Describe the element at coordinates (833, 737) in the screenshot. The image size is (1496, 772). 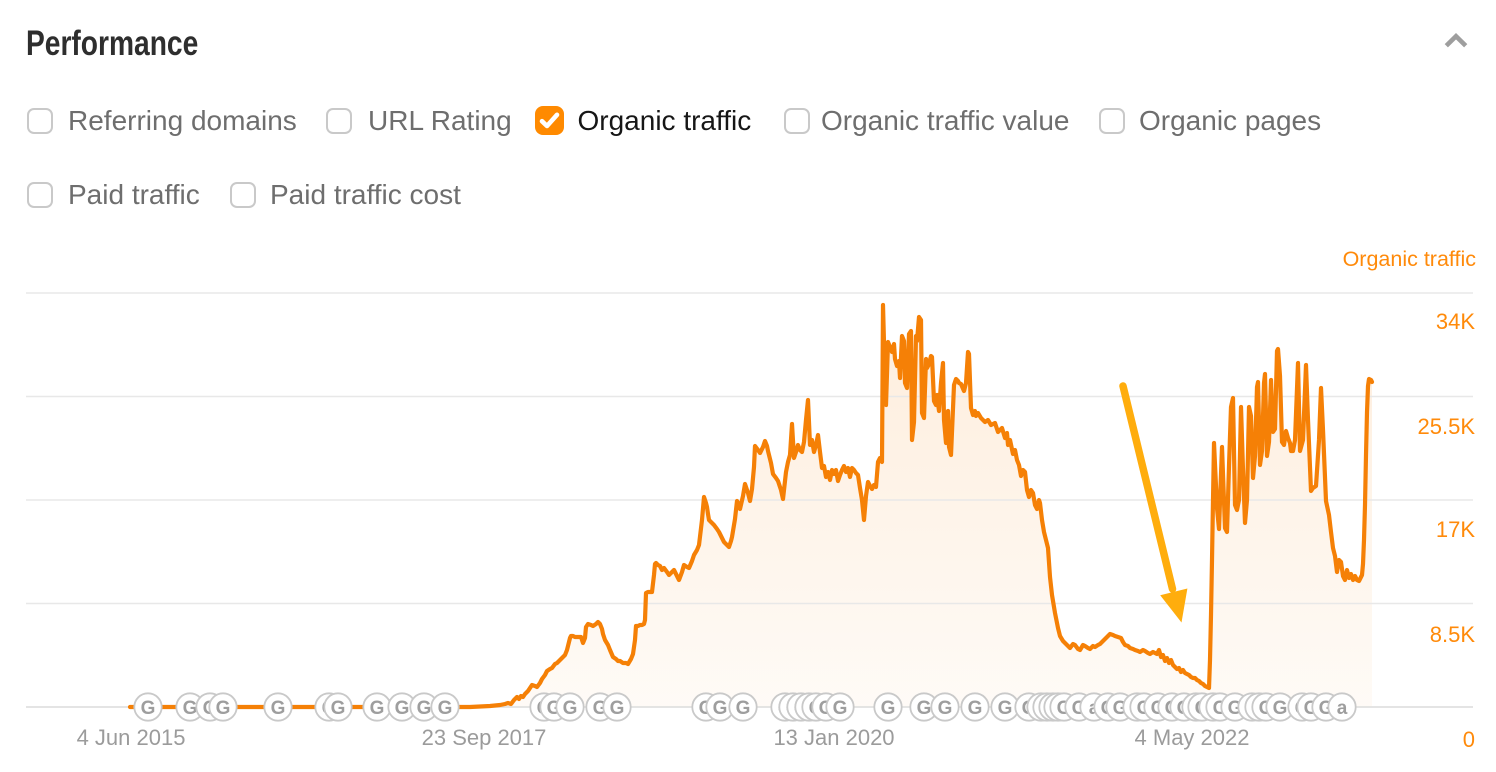
I see `svg-text: 13 Jan 2020` at that location.